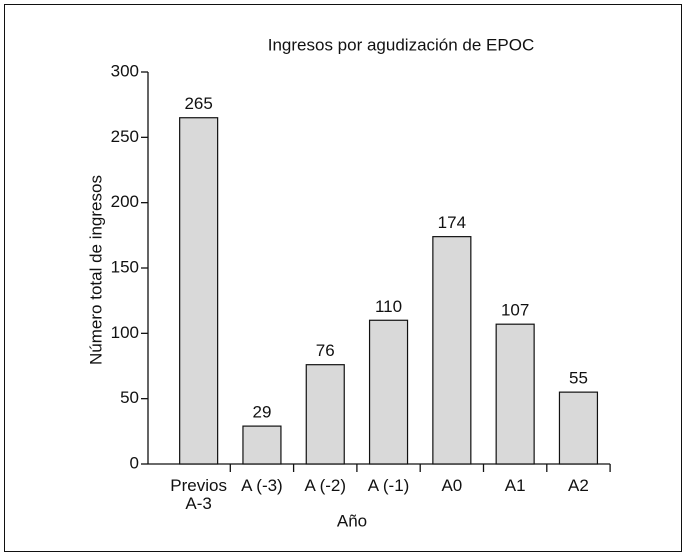  What do you see at coordinates (129, 397) in the screenshot?
I see `y-tick-label: 50` at bounding box center [129, 397].